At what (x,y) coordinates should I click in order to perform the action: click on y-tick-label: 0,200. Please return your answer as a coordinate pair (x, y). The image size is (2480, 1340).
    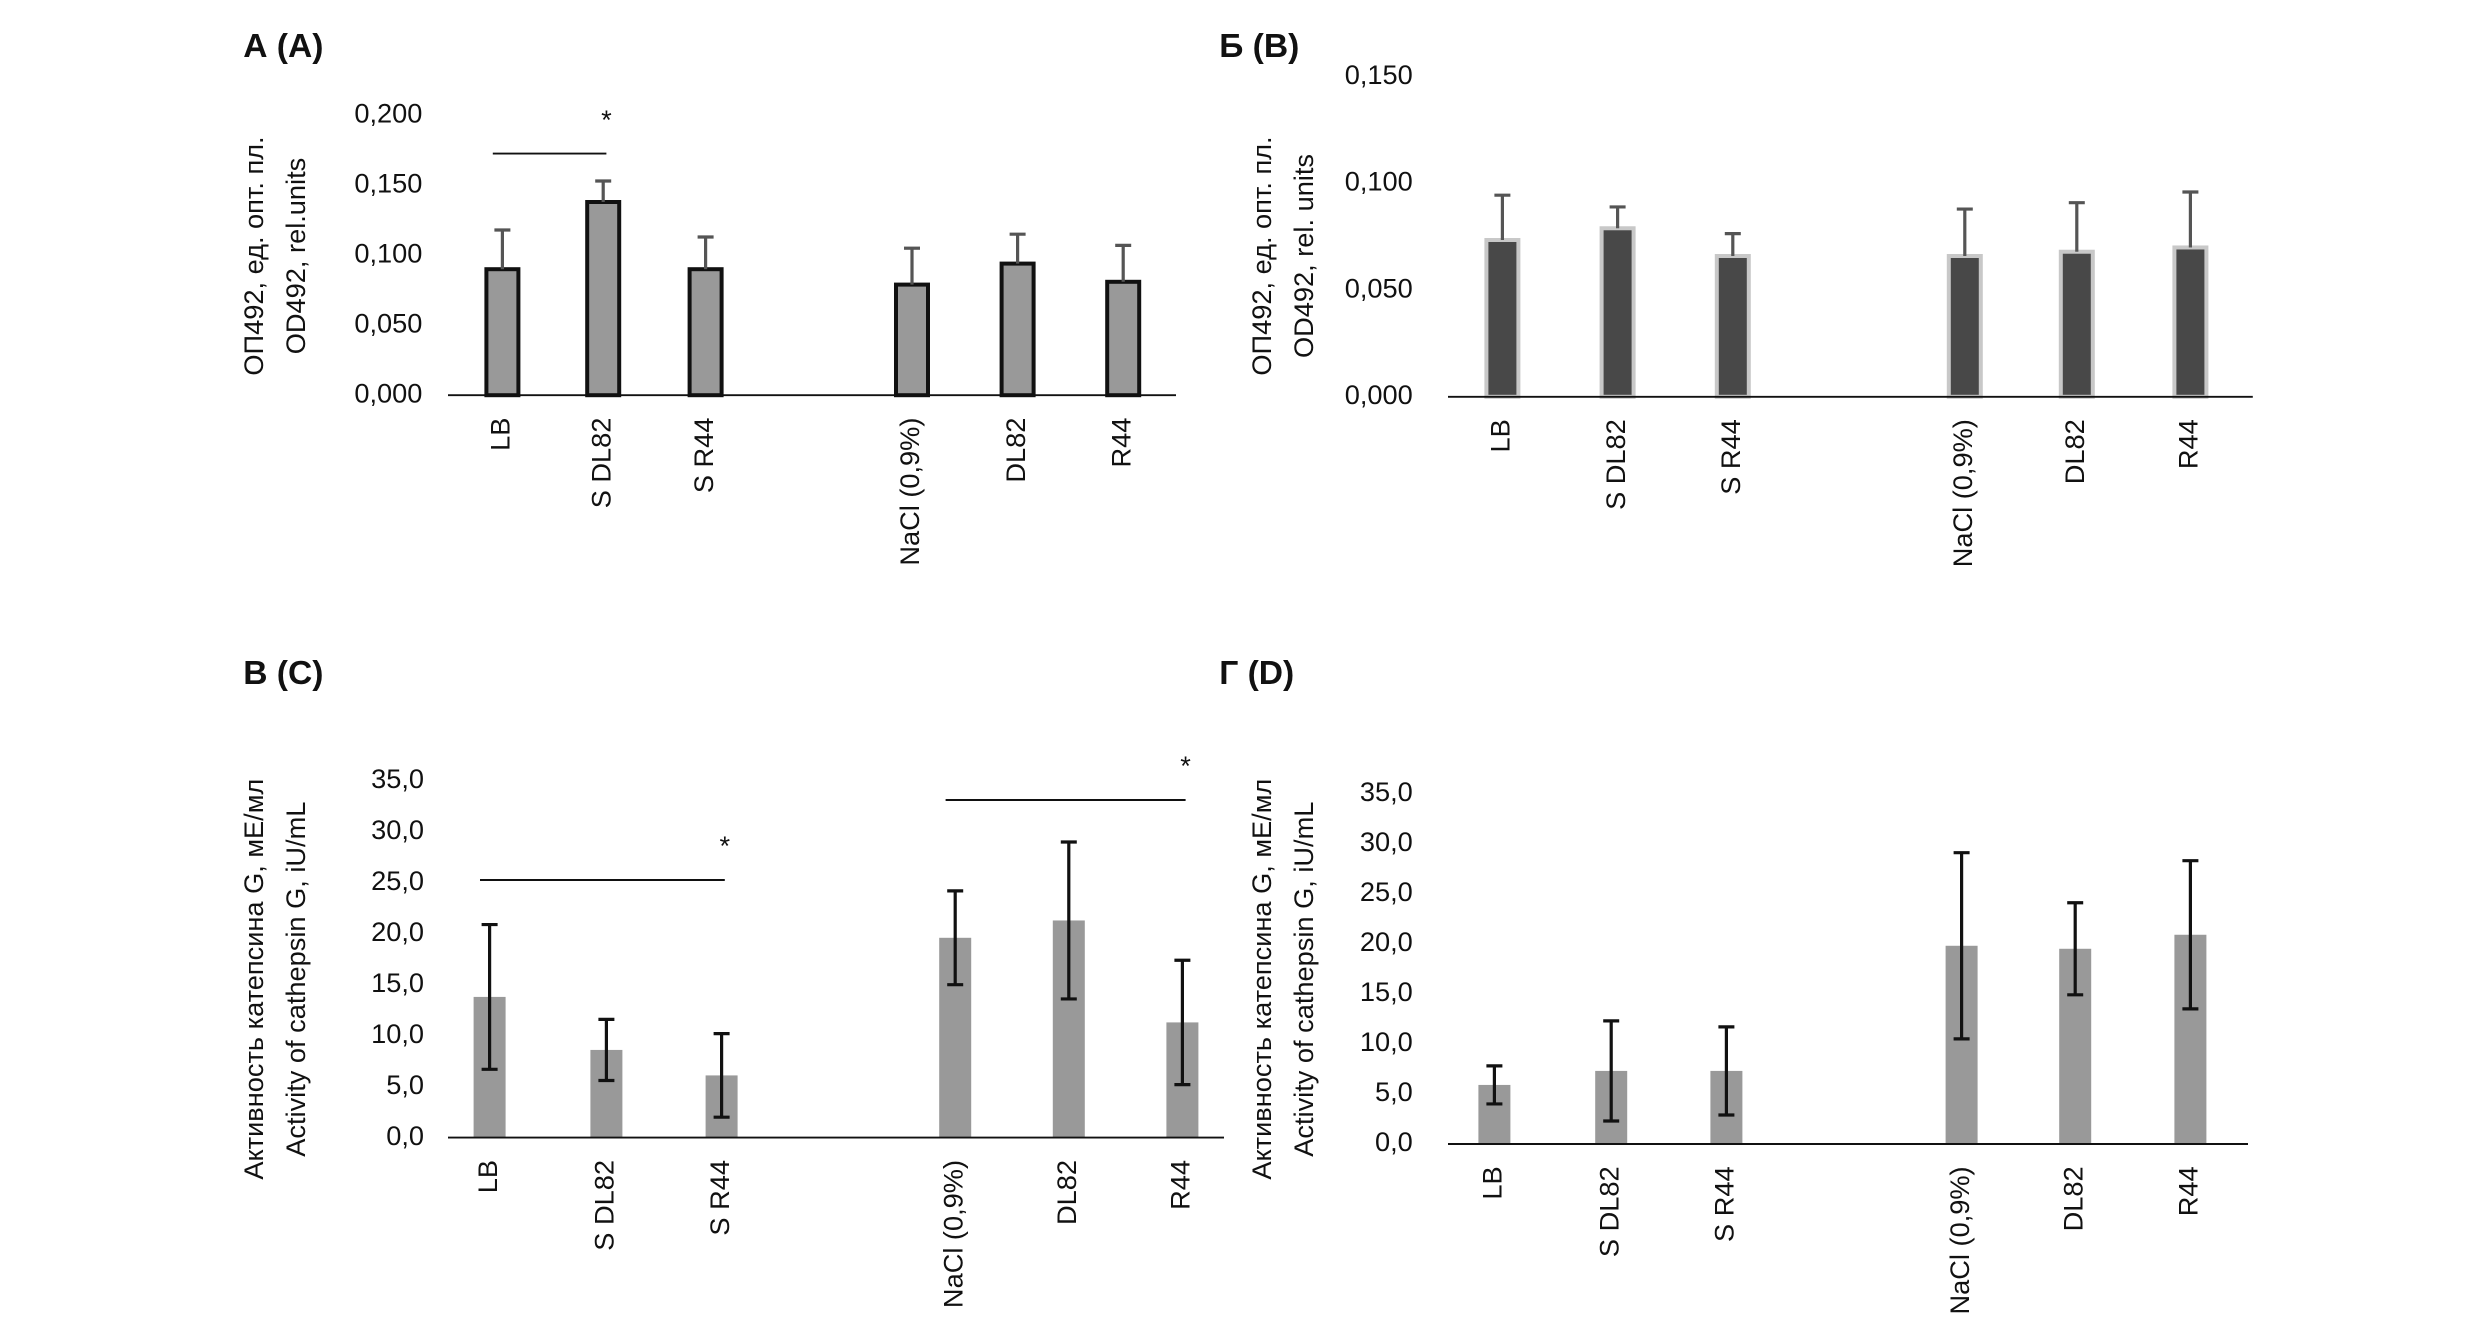
    Looking at the image, I should click on (388, 112).